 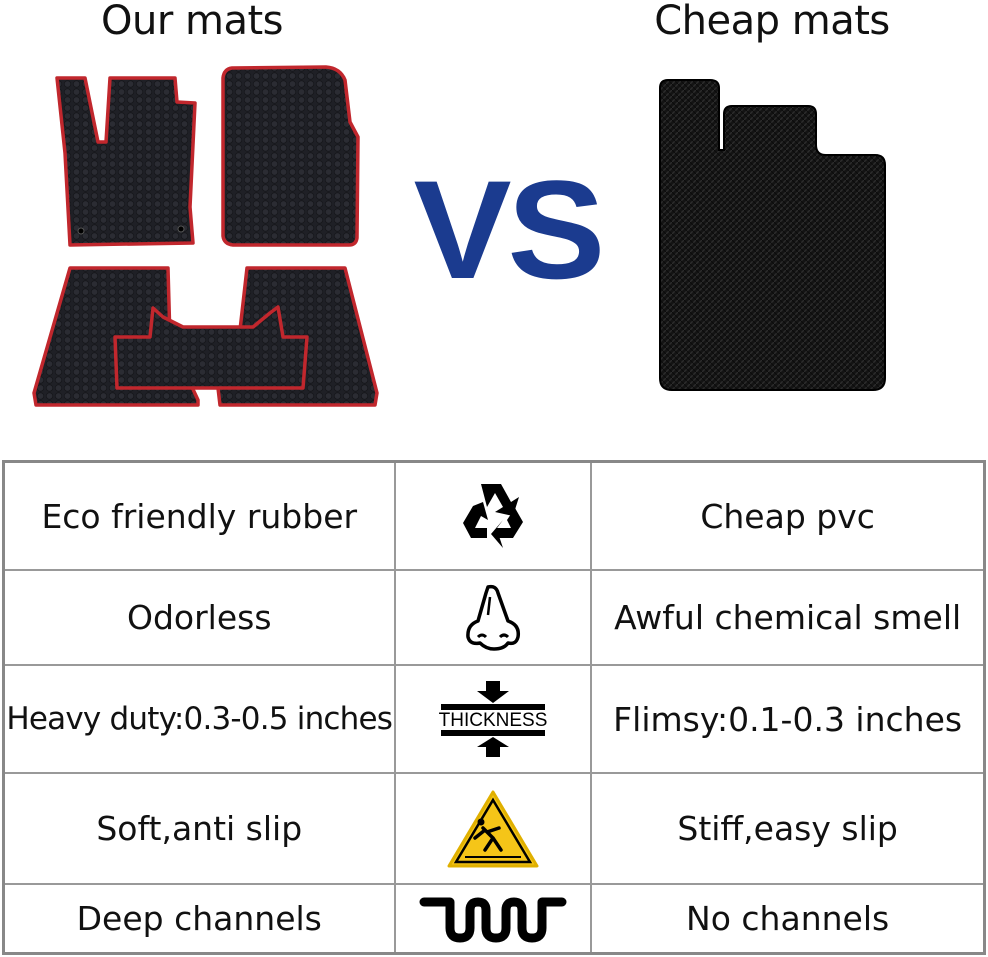 I want to click on rear-center-mat, so click(x=211, y=347).